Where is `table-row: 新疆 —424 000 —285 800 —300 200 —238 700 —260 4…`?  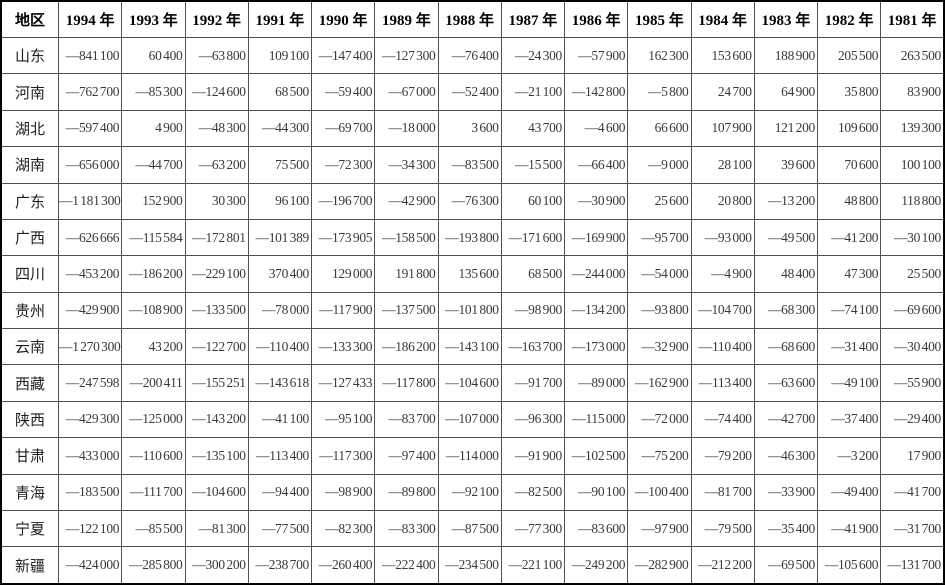
table-row: 新疆 —424 000 —285 800 —300 200 —238 700 —260 4… is located at coordinates (472, 565).